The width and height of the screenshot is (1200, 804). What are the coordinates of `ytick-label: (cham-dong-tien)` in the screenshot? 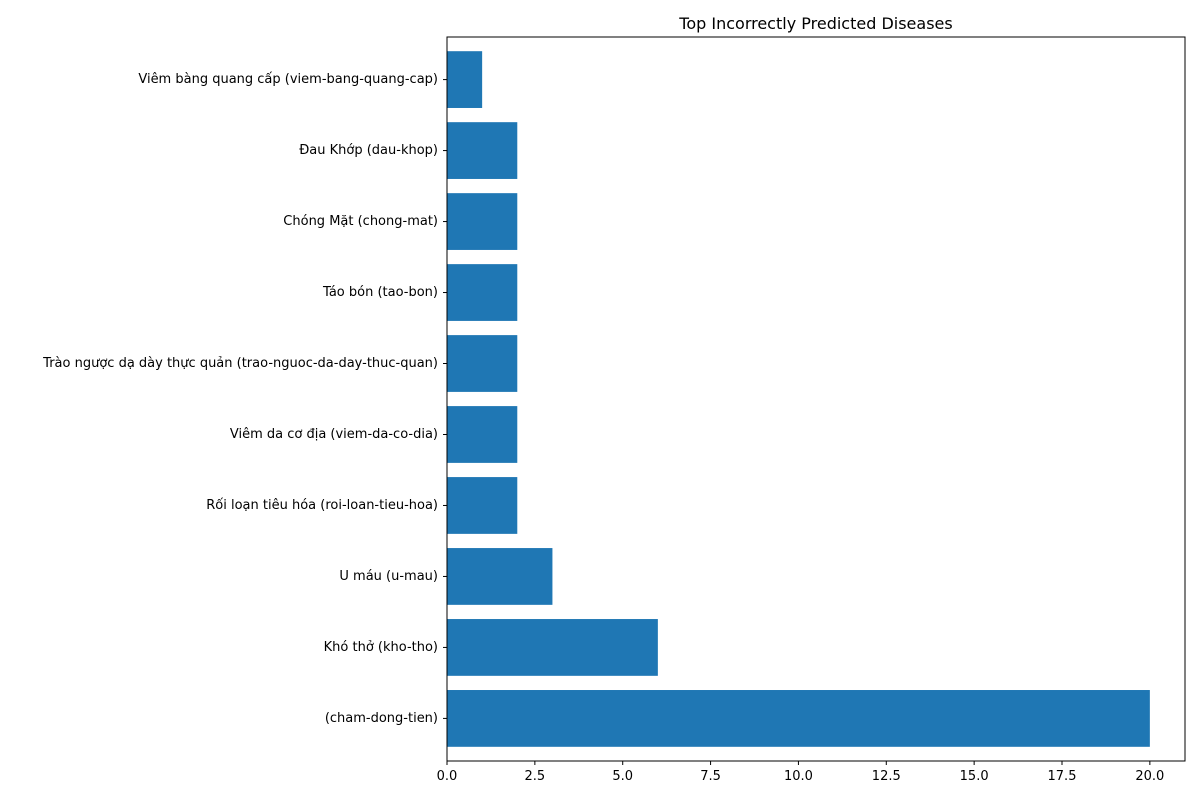 It's located at (381, 718).